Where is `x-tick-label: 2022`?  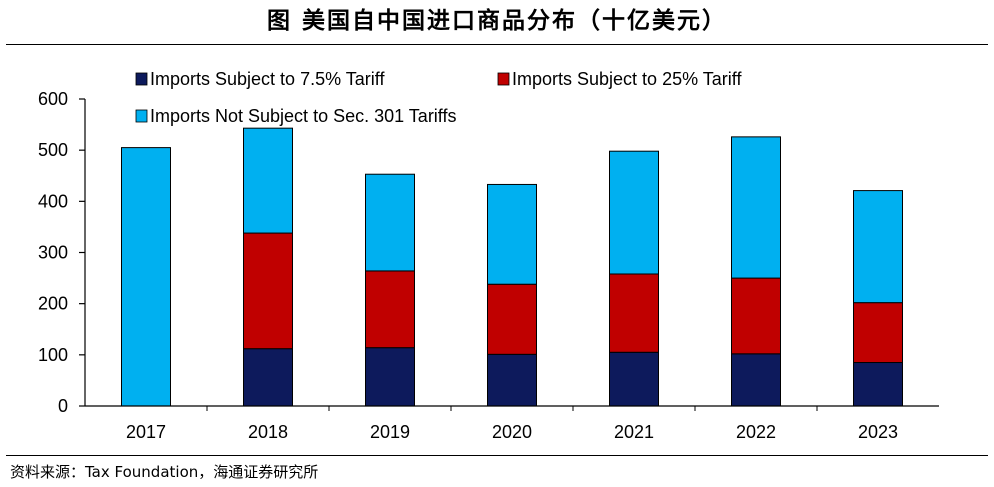
x-tick-label: 2022 is located at coordinates (756, 432).